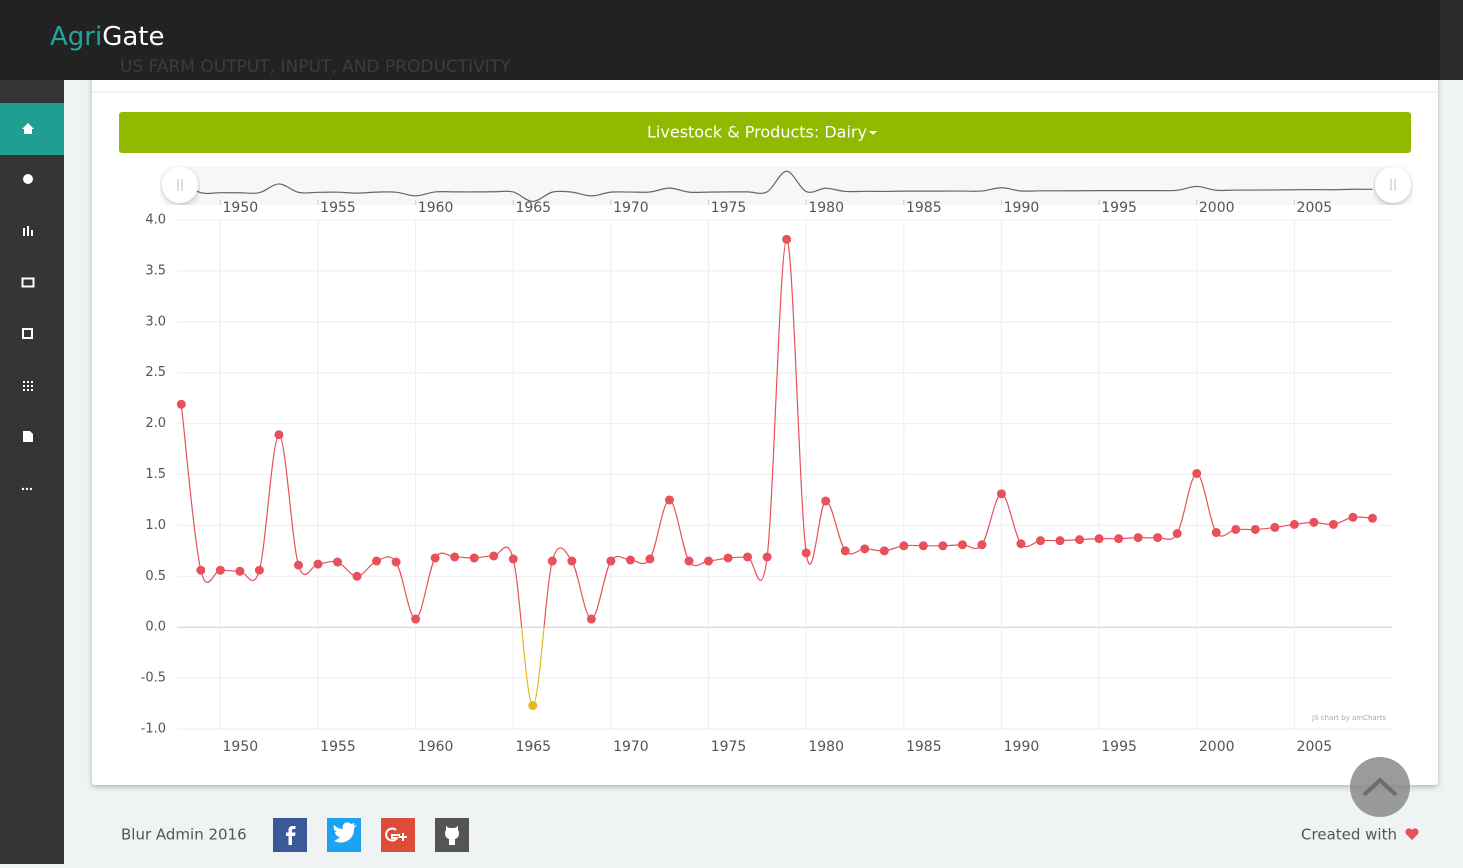 The image size is (1463, 868). What do you see at coordinates (786, 186) in the screenshot?
I see `scrollbar` at bounding box center [786, 186].